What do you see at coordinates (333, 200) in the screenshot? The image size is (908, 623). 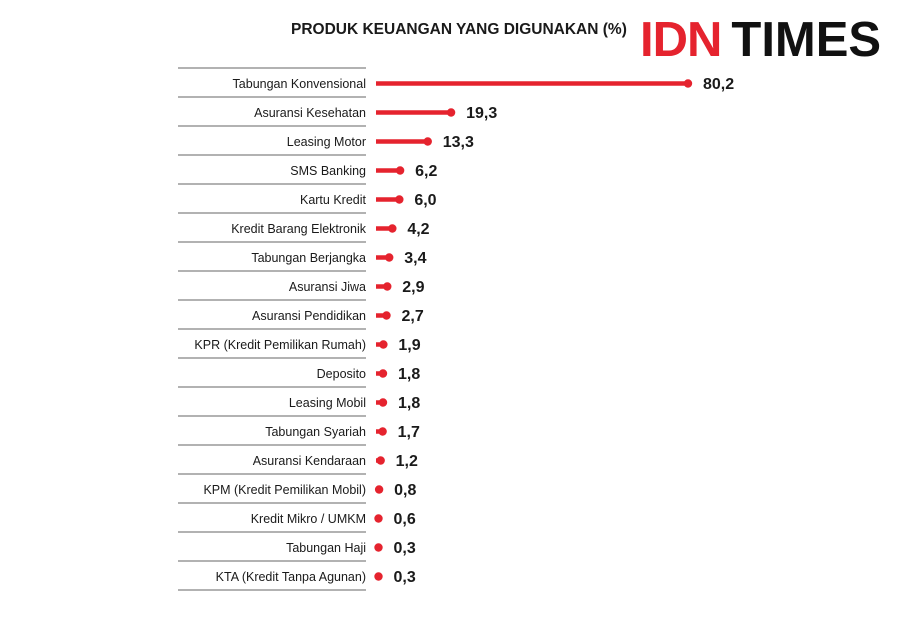 I see `category-label: Kartu Kredit` at bounding box center [333, 200].